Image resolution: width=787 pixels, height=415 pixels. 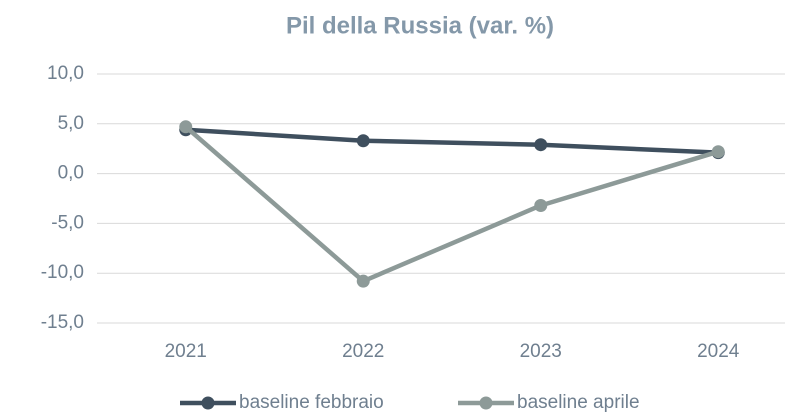 What do you see at coordinates (62, 272) in the screenshot?
I see `y-tick-label: -10,0` at bounding box center [62, 272].